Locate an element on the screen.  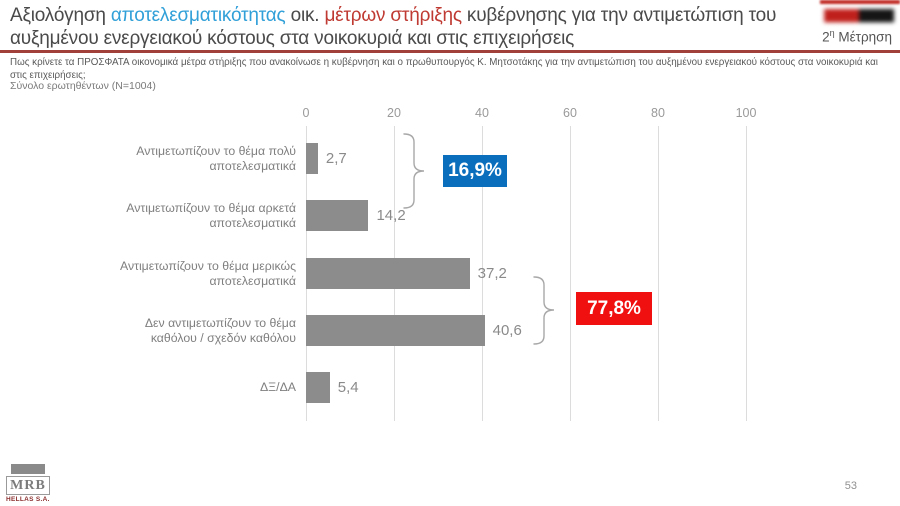
x-axis-tick-label: 60 is located at coordinates (570, 113).